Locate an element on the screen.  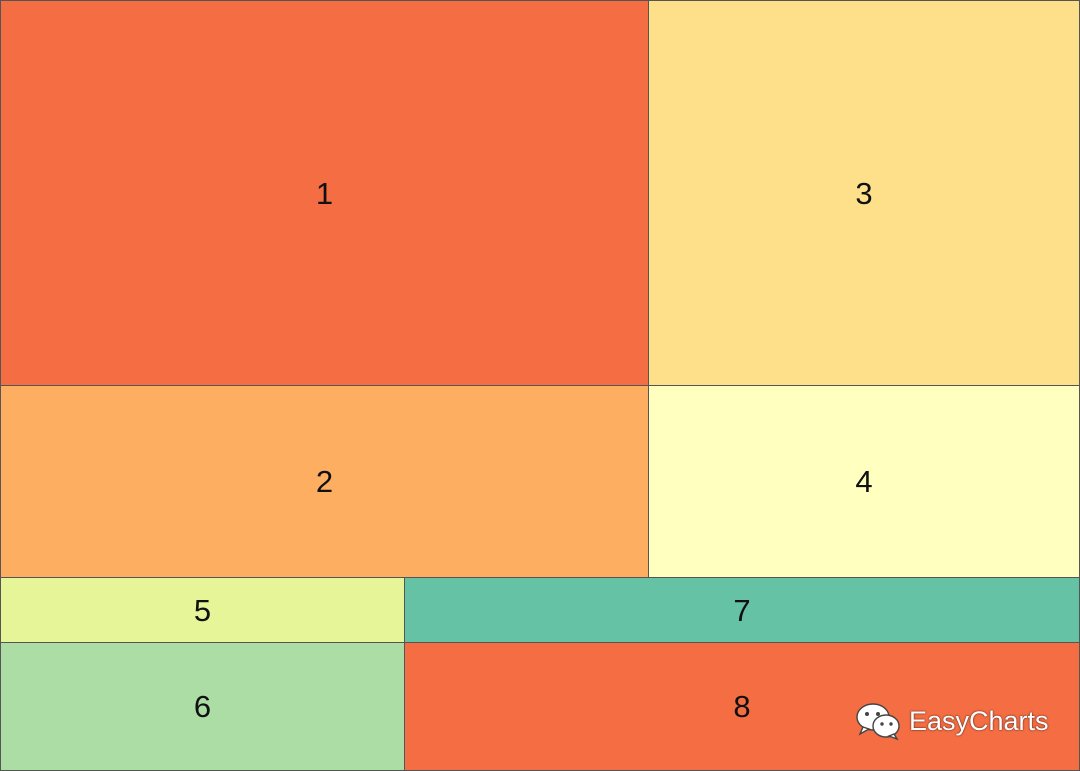
cell-6: 6 is located at coordinates (202, 706).